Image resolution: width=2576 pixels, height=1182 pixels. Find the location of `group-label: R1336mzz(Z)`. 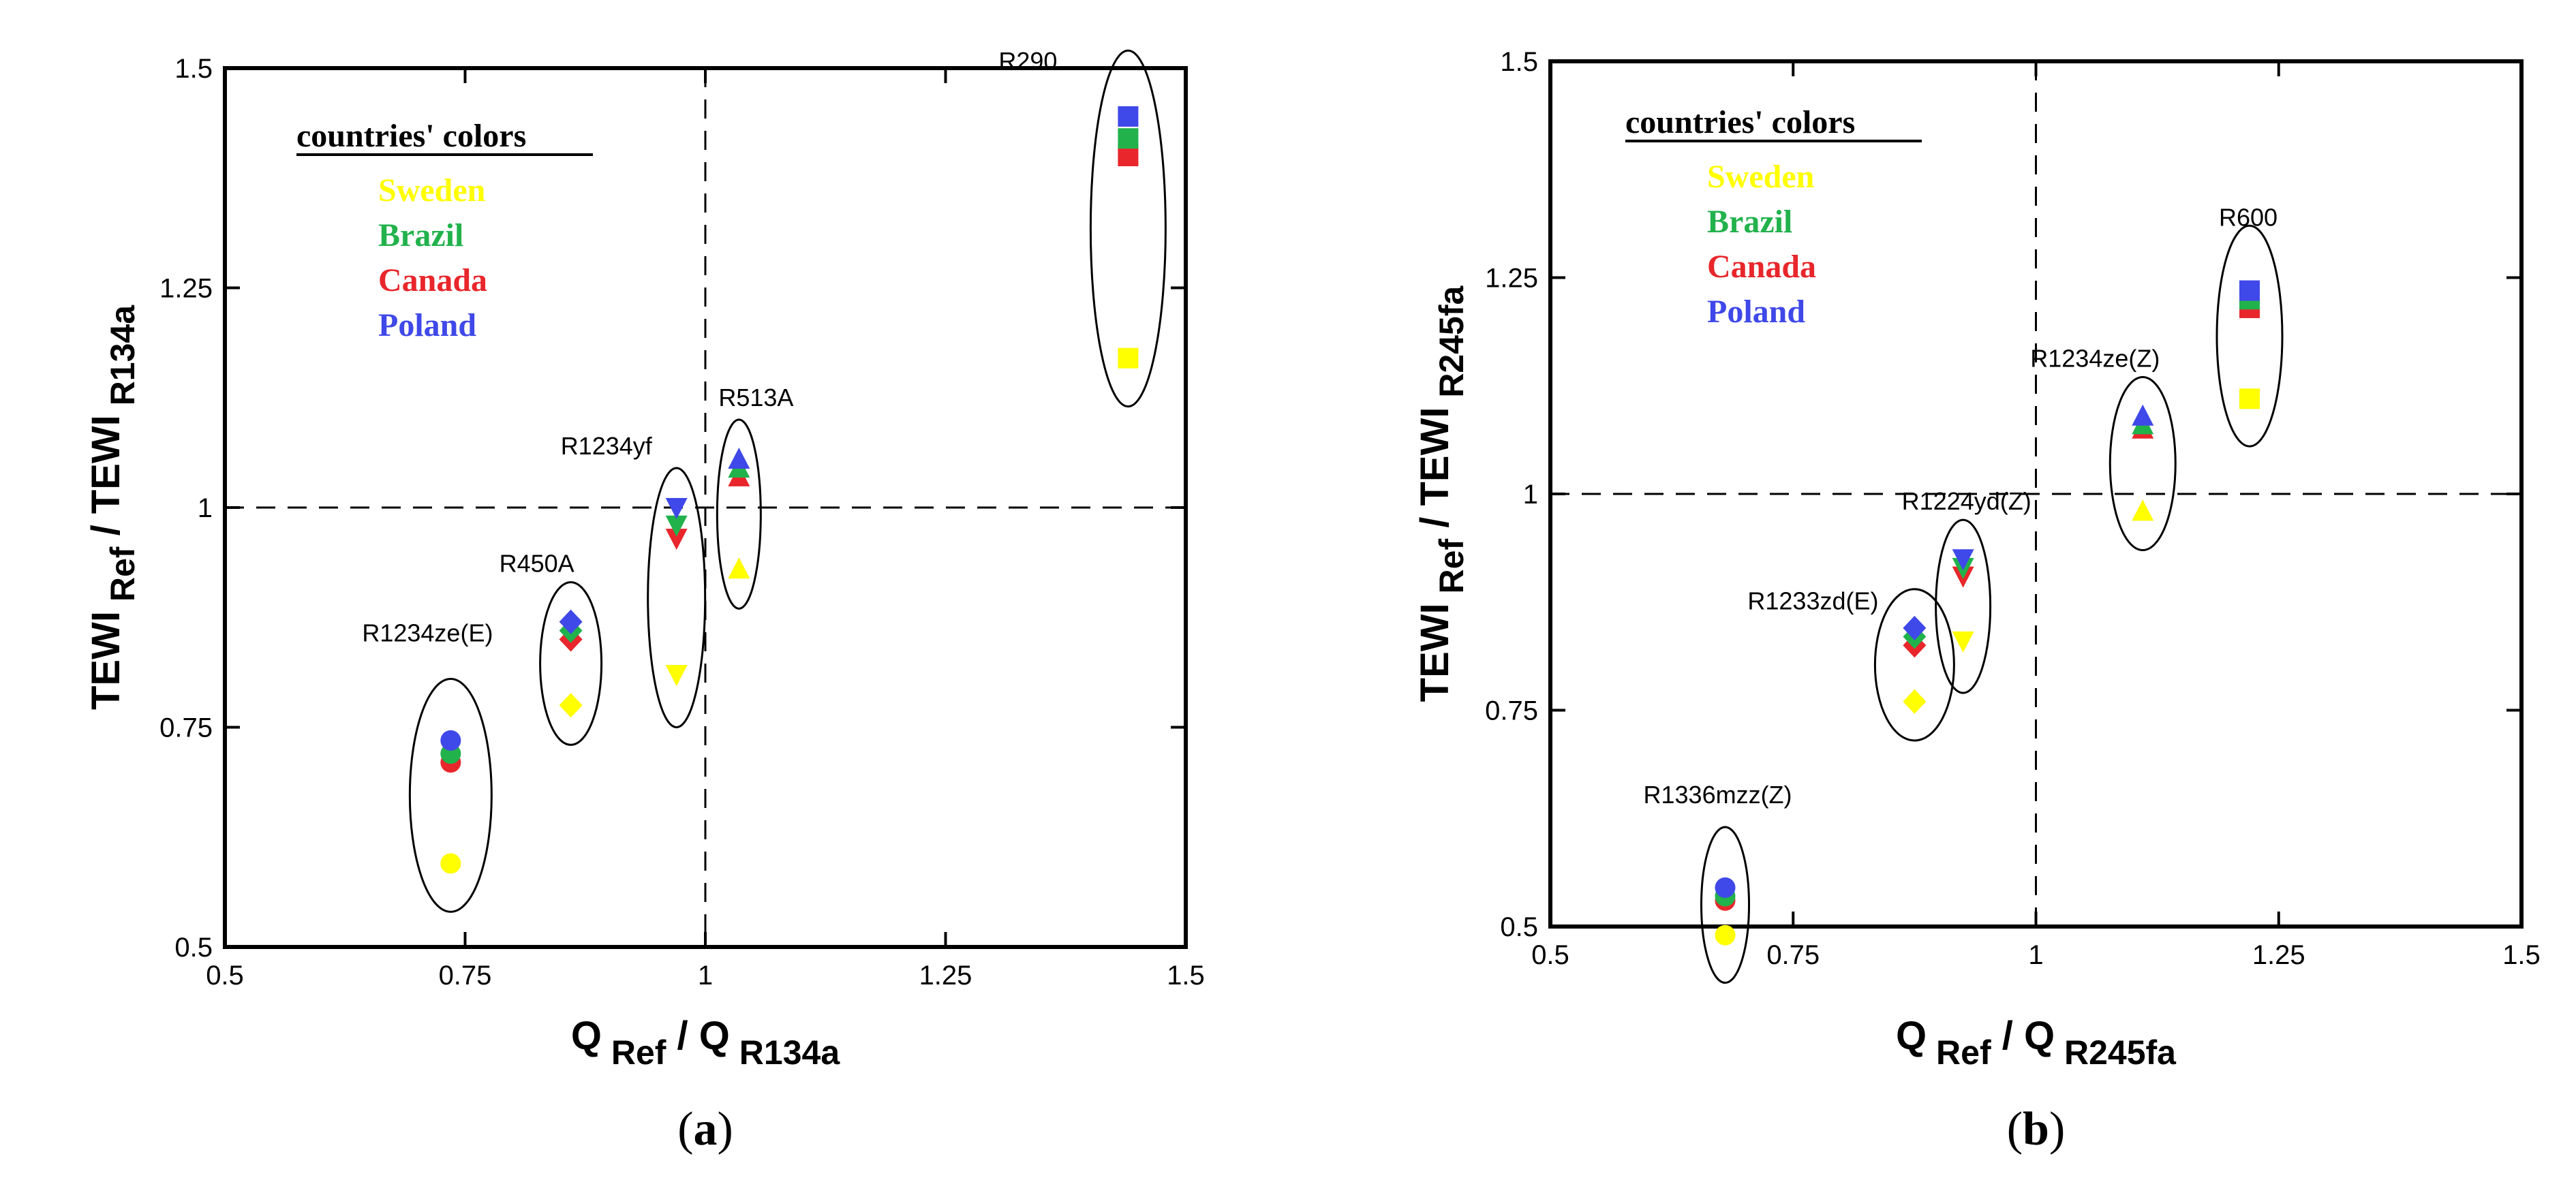

group-label: R1336mzz(Z) is located at coordinates (1718, 795).